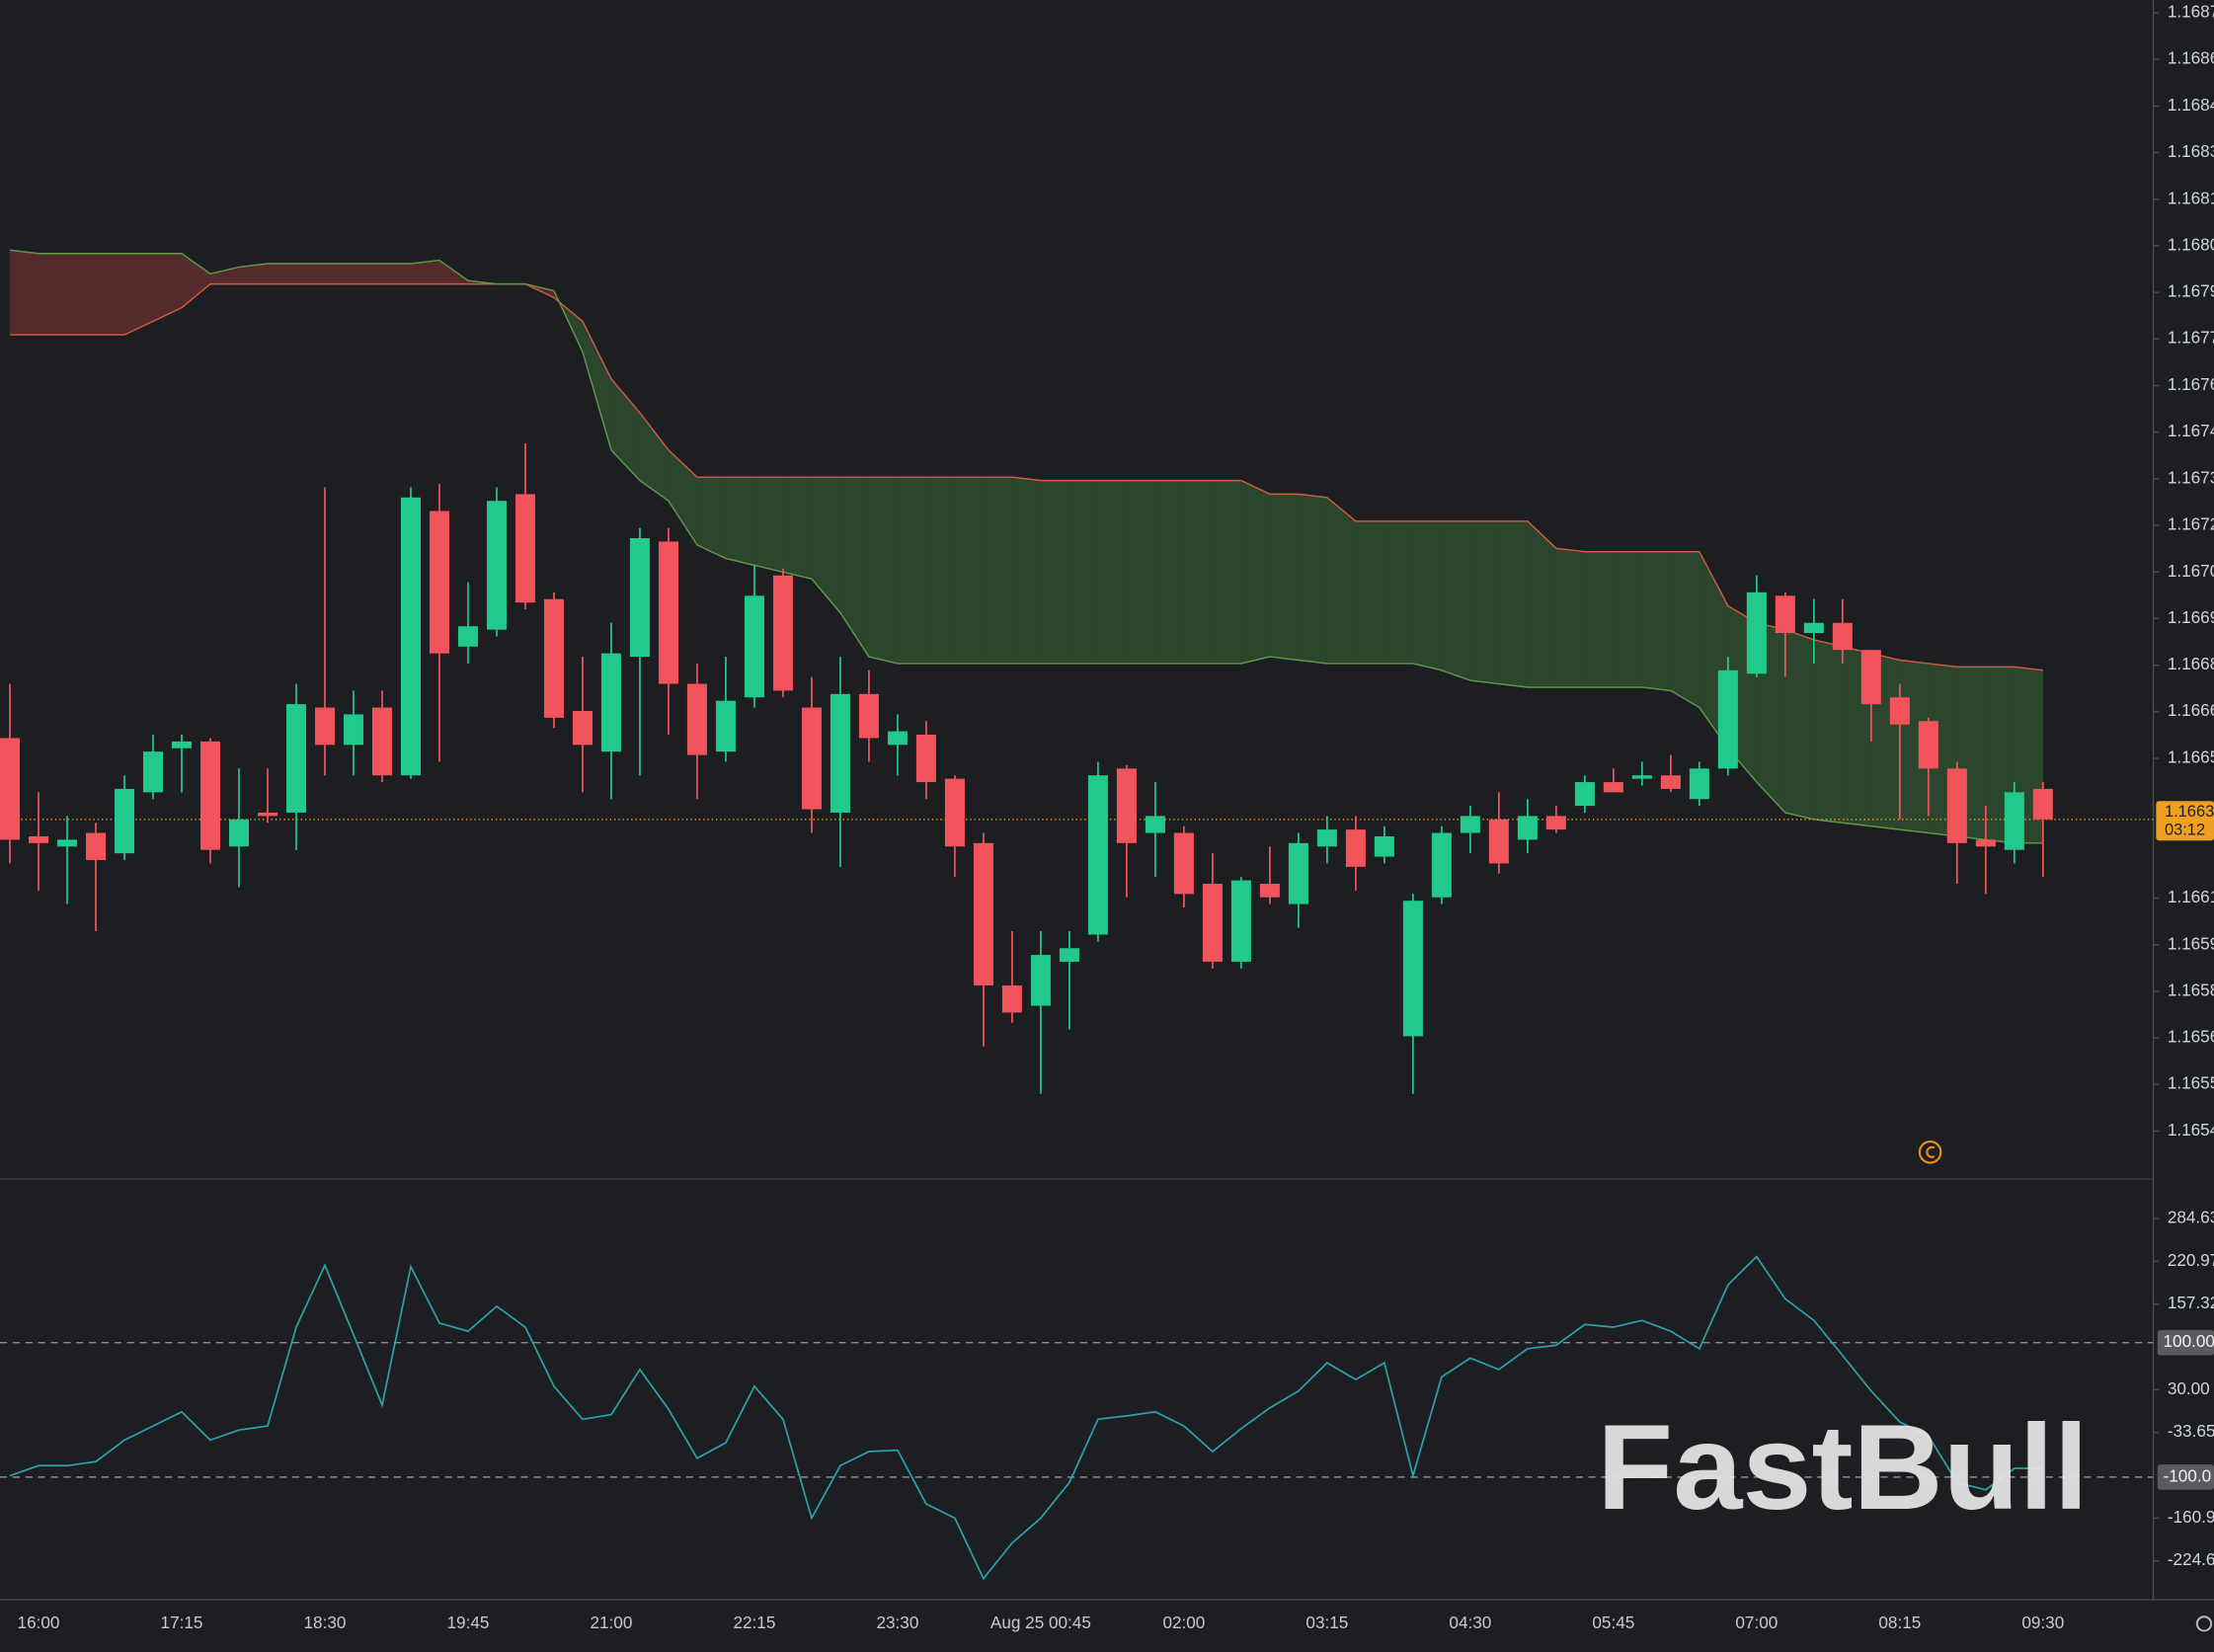 This screenshot has height=1652, width=2214. I want to click on x-tick-label: 03:15, so click(1326, 1622).